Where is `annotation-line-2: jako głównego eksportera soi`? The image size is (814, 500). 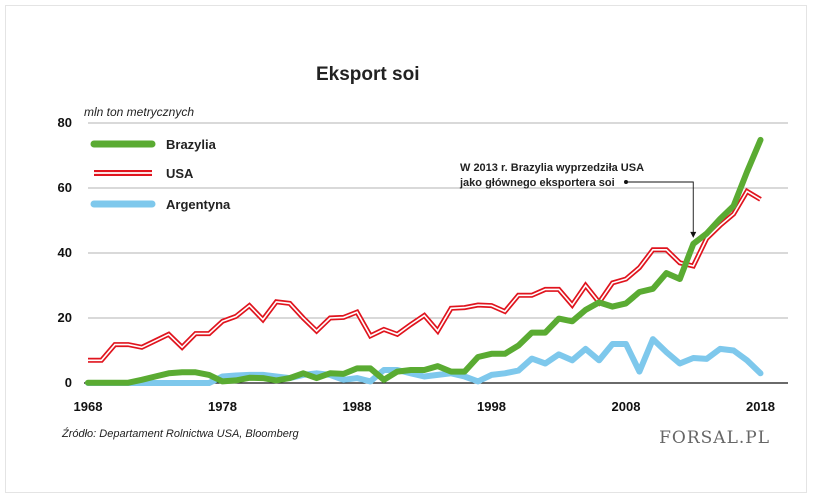
annotation-line-2: jako głównego eksportera soi is located at coordinates (537, 183).